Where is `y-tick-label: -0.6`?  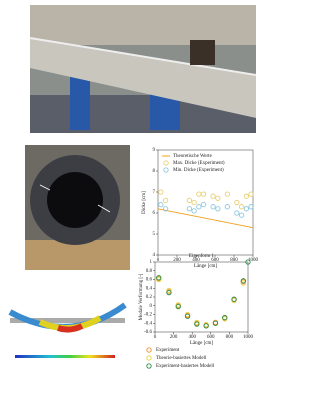
y-tick-label: -0.6 is located at coordinates (148, 332).